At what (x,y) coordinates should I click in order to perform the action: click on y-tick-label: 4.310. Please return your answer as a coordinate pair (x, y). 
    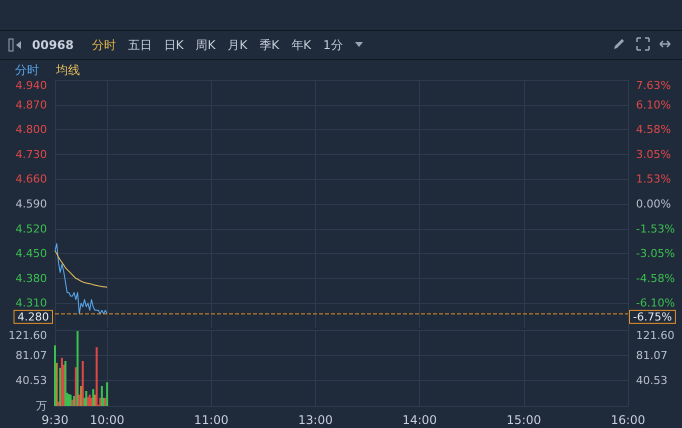
    Looking at the image, I should click on (31, 303).